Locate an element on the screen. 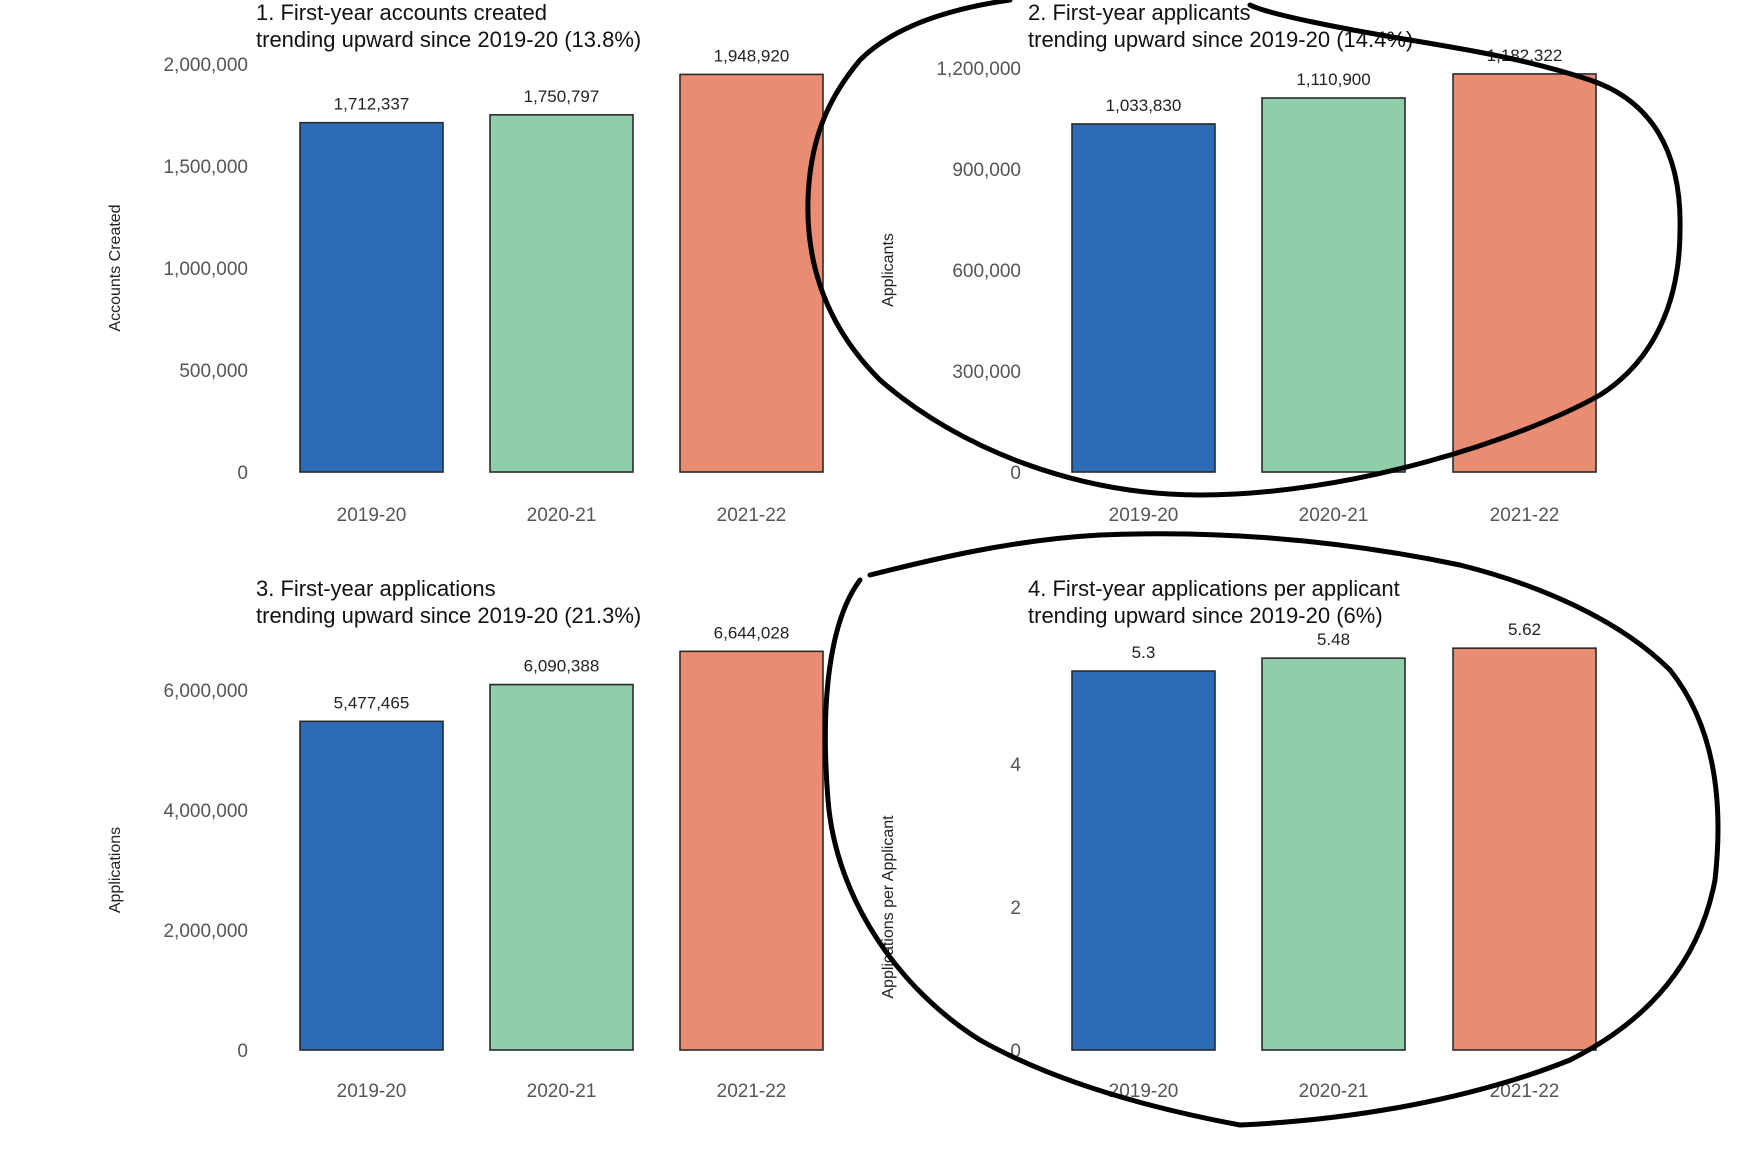  data-label: 5.3 is located at coordinates (1144, 652).